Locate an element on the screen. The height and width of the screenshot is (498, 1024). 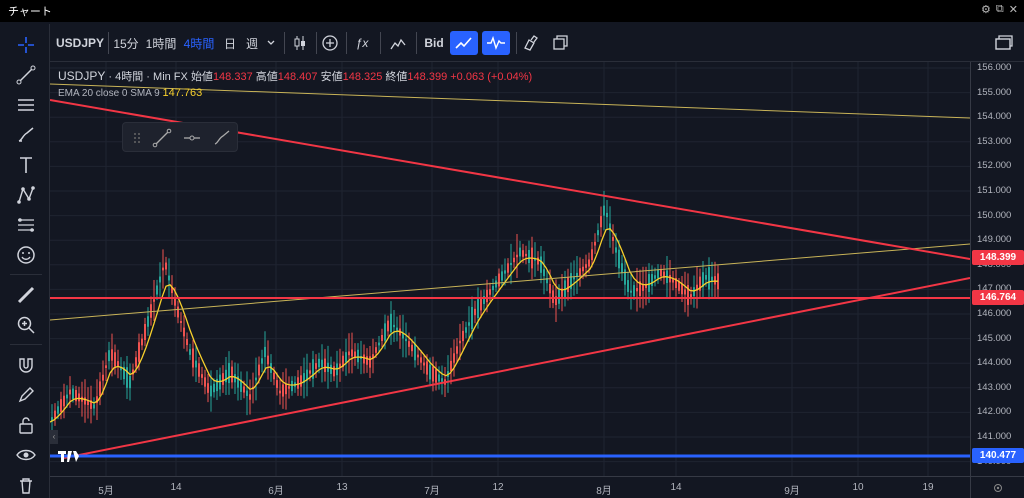
trendline-tool-icon is located at coordinates (26, 75).